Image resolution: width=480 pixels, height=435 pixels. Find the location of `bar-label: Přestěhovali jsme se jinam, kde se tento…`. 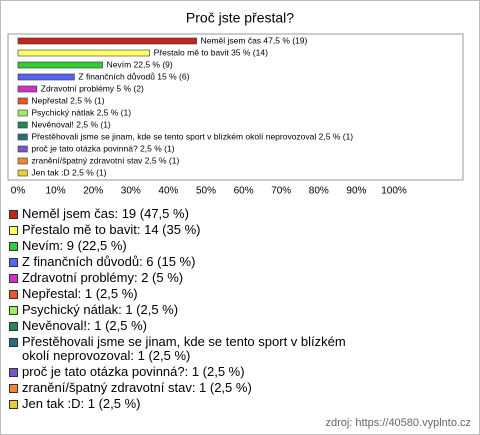

bar-label: Přestěhovali jsme se jinam, kde se tento… is located at coordinates (192, 136).